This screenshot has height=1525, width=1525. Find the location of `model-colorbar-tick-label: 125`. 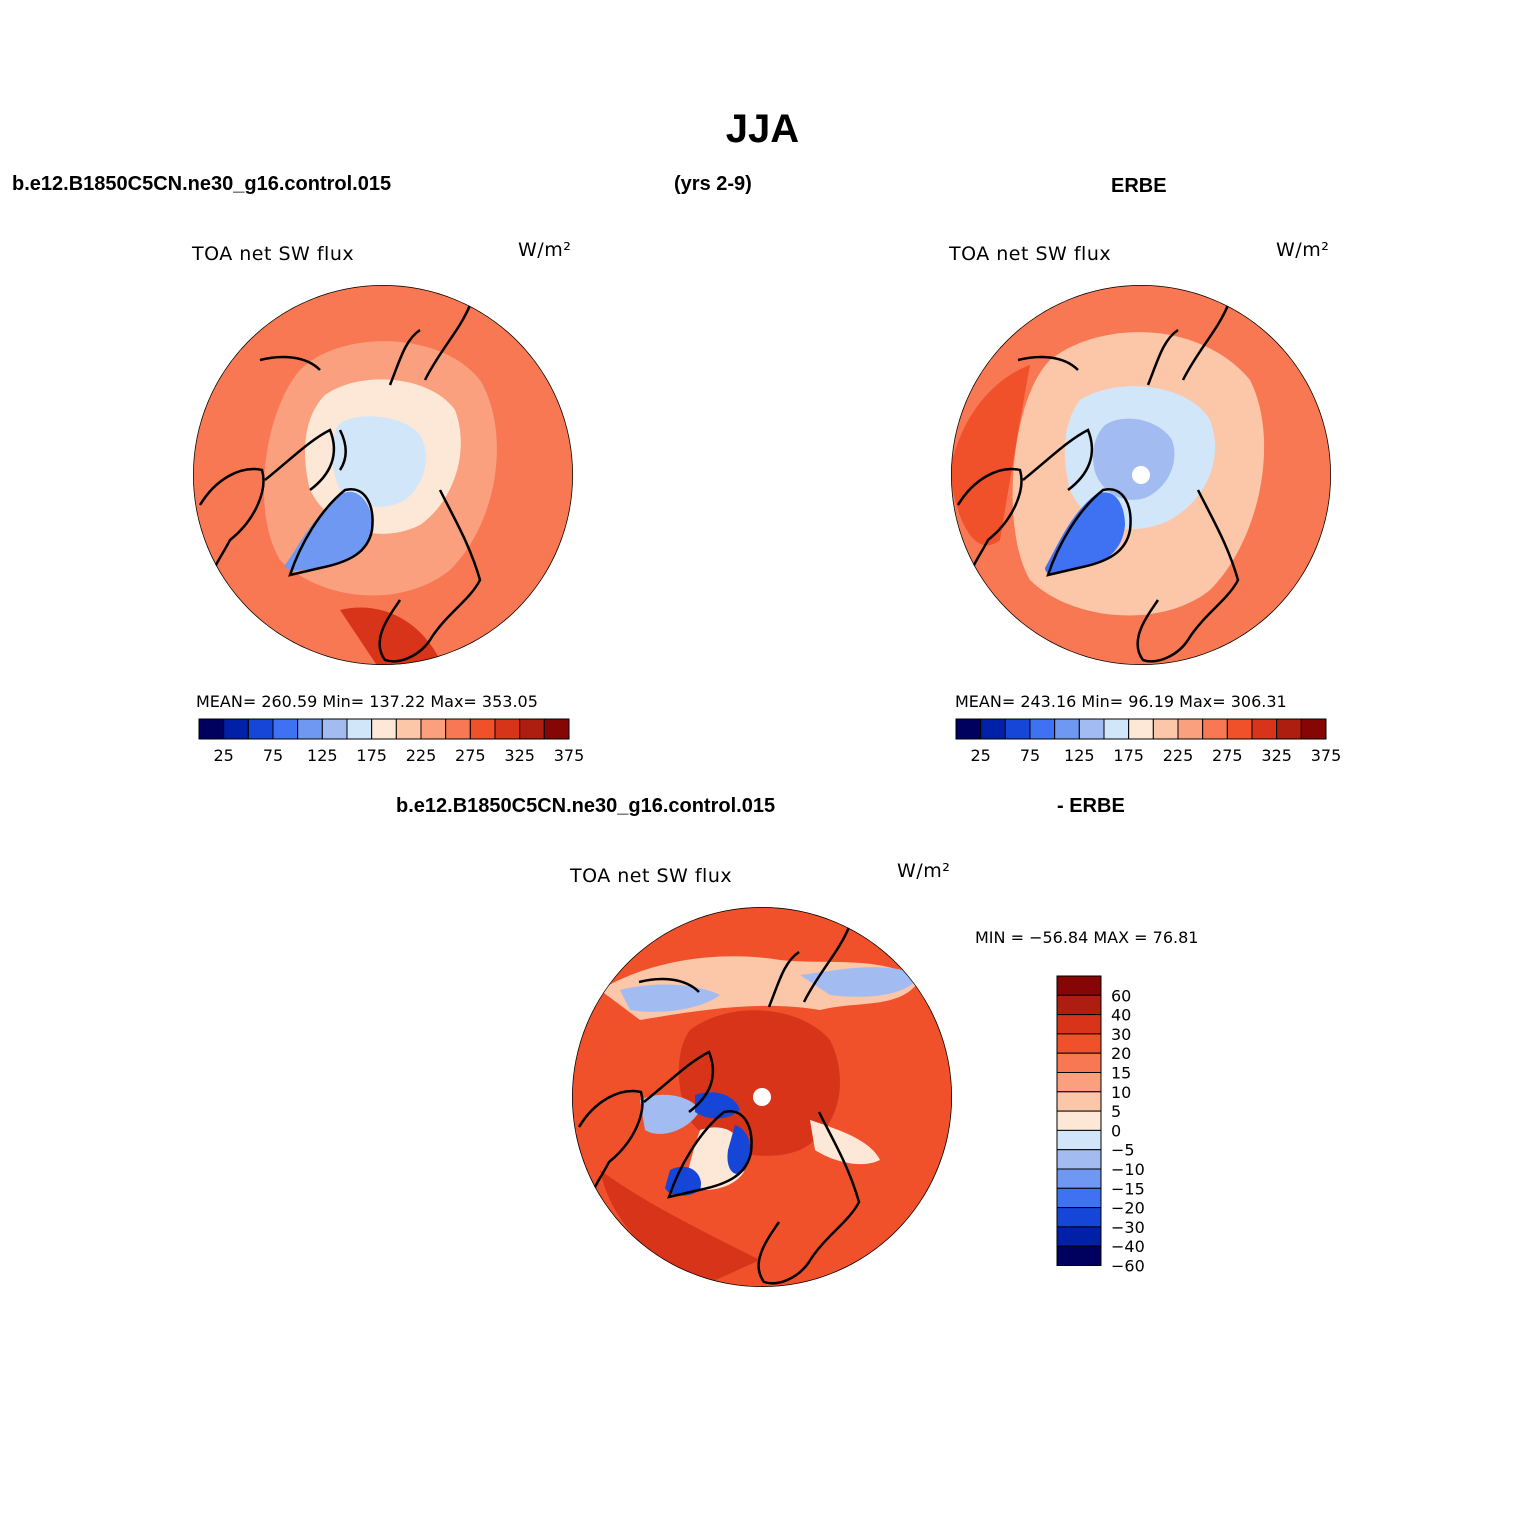

model-colorbar-tick-label: 125 is located at coordinates (322, 755).